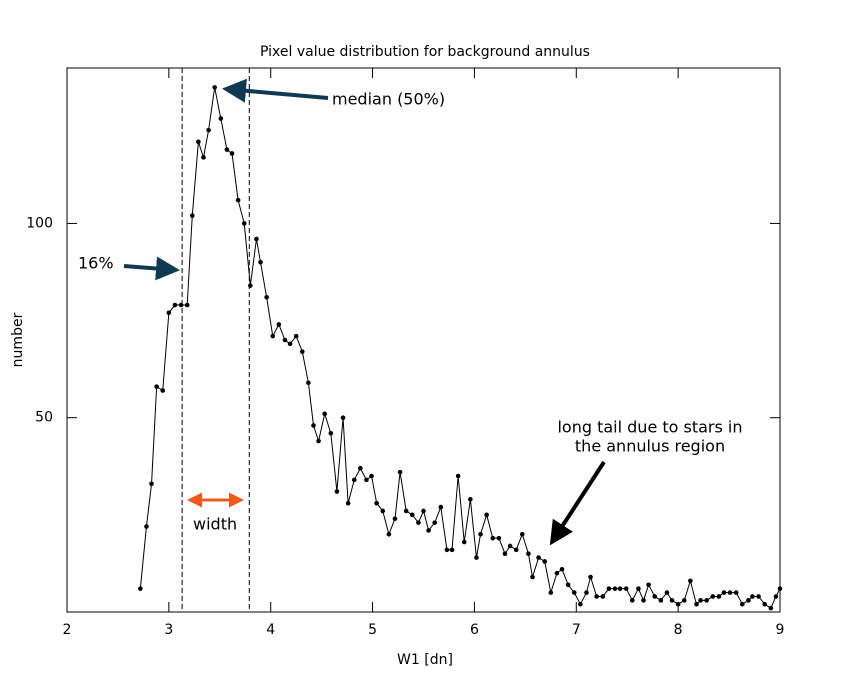  Describe the element at coordinates (39, 223) in the screenshot. I see `y-tick-label: 100` at that location.